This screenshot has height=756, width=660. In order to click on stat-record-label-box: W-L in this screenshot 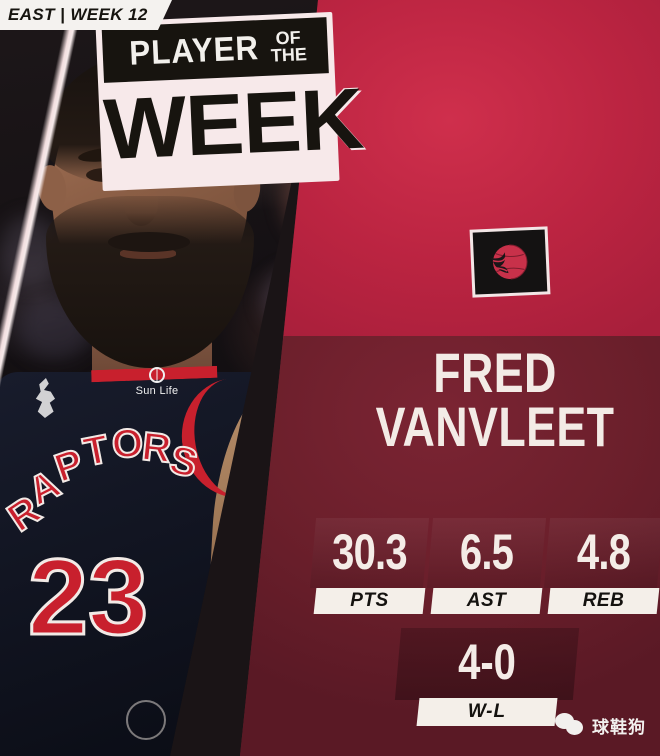, I will do `click(487, 712)`.